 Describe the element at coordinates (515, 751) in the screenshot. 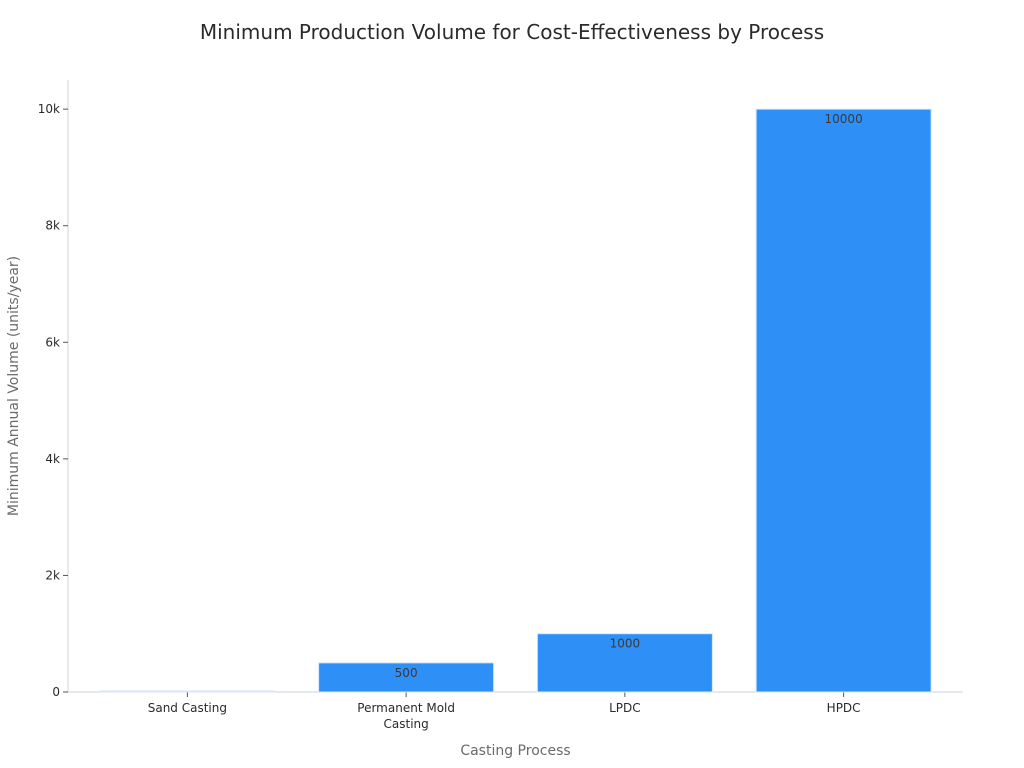

I see `x-axis-title: Casting Process` at that location.